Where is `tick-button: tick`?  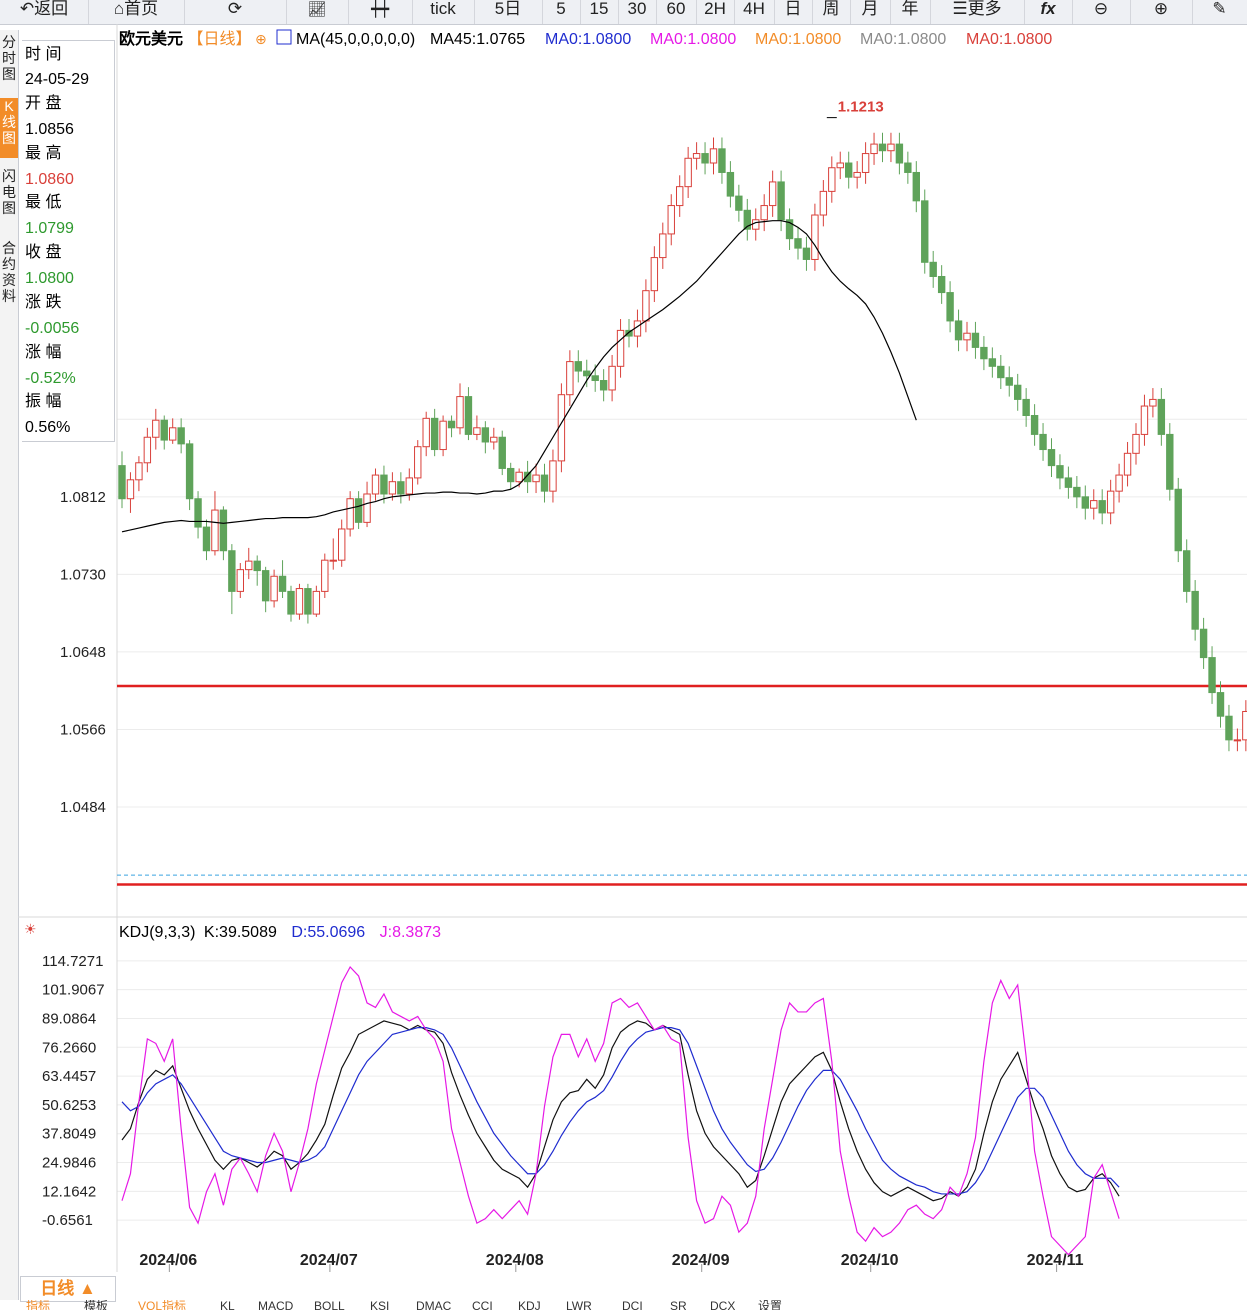 tick-button: tick is located at coordinates (443, 12).